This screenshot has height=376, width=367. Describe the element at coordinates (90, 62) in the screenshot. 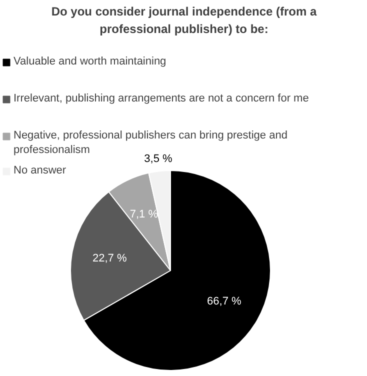

I see `legend-label: Valuable and worth maintaining` at that location.